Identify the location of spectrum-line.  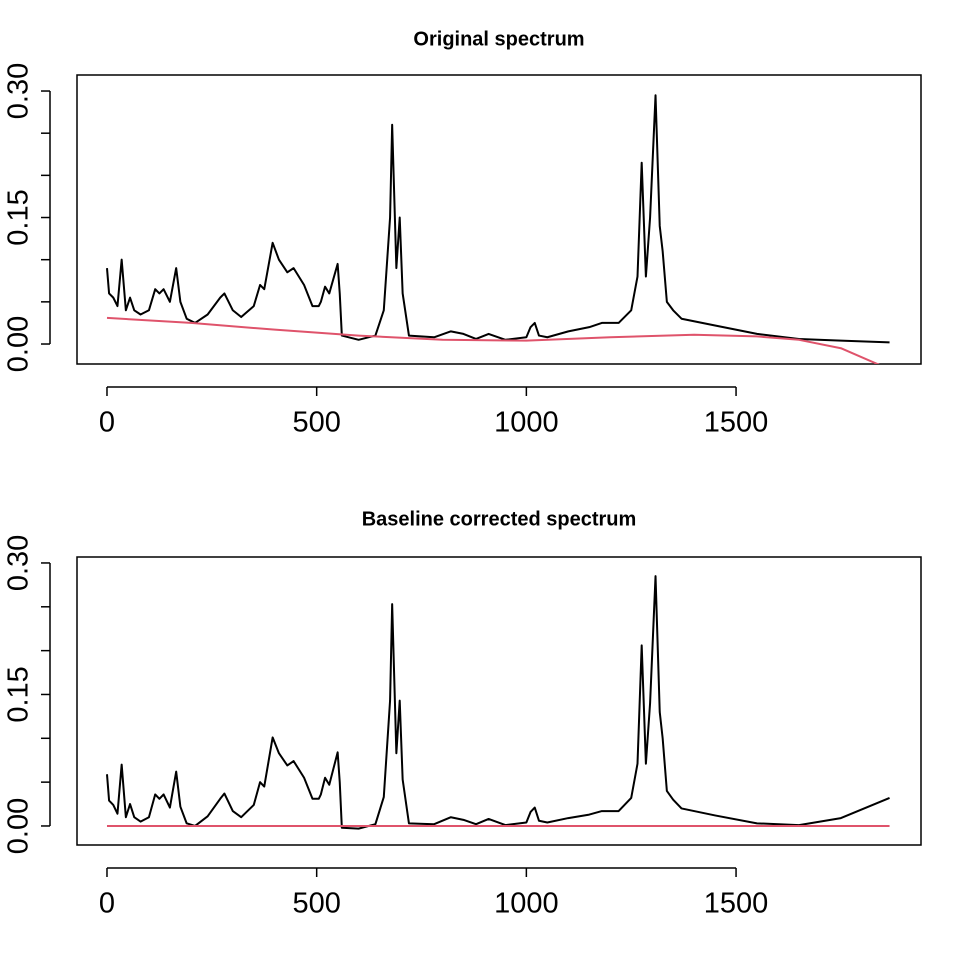
(493, 340).